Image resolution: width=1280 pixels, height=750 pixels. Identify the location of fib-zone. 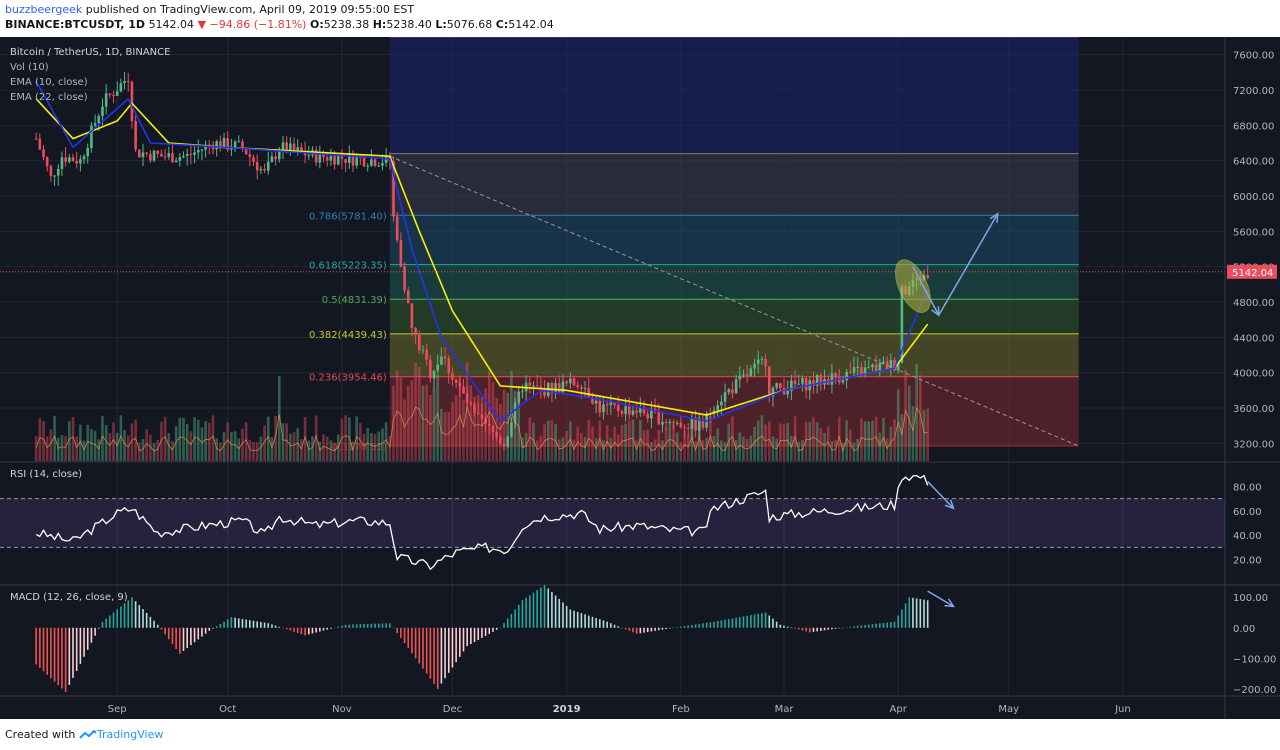
(734, 95).